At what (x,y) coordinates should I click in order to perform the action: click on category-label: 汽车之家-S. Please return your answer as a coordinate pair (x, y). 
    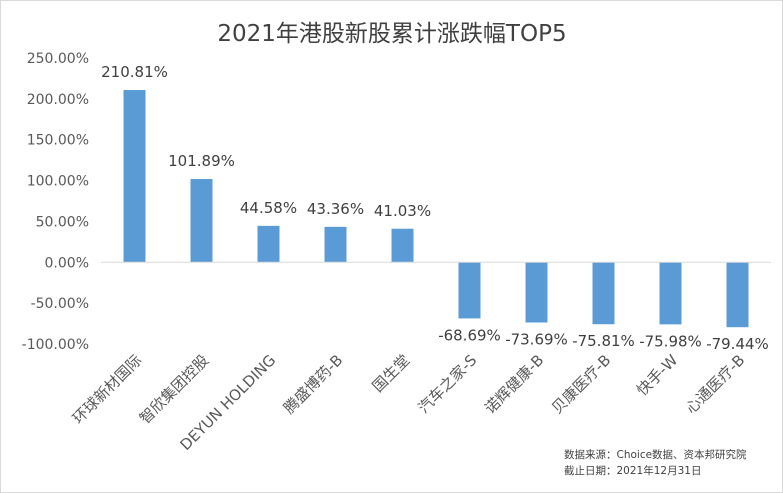
    Looking at the image, I should click on (448, 384).